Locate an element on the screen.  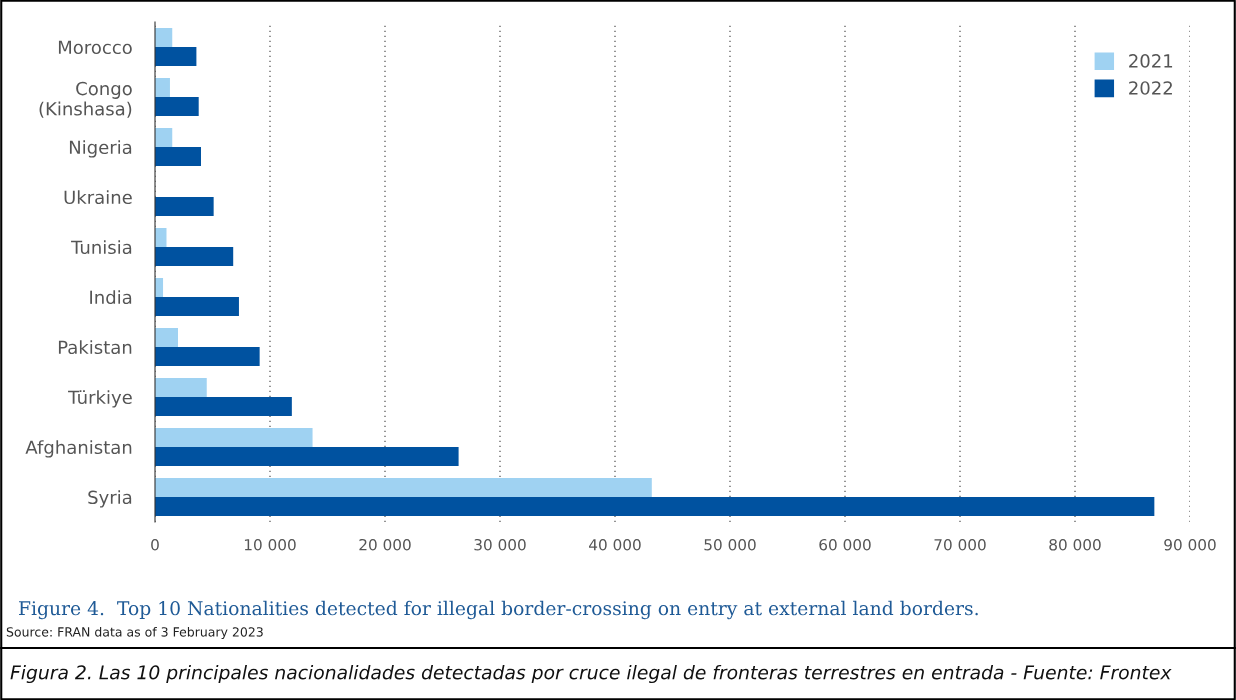
y-tick-label: Nigeria is located at coordinates (100, 149).